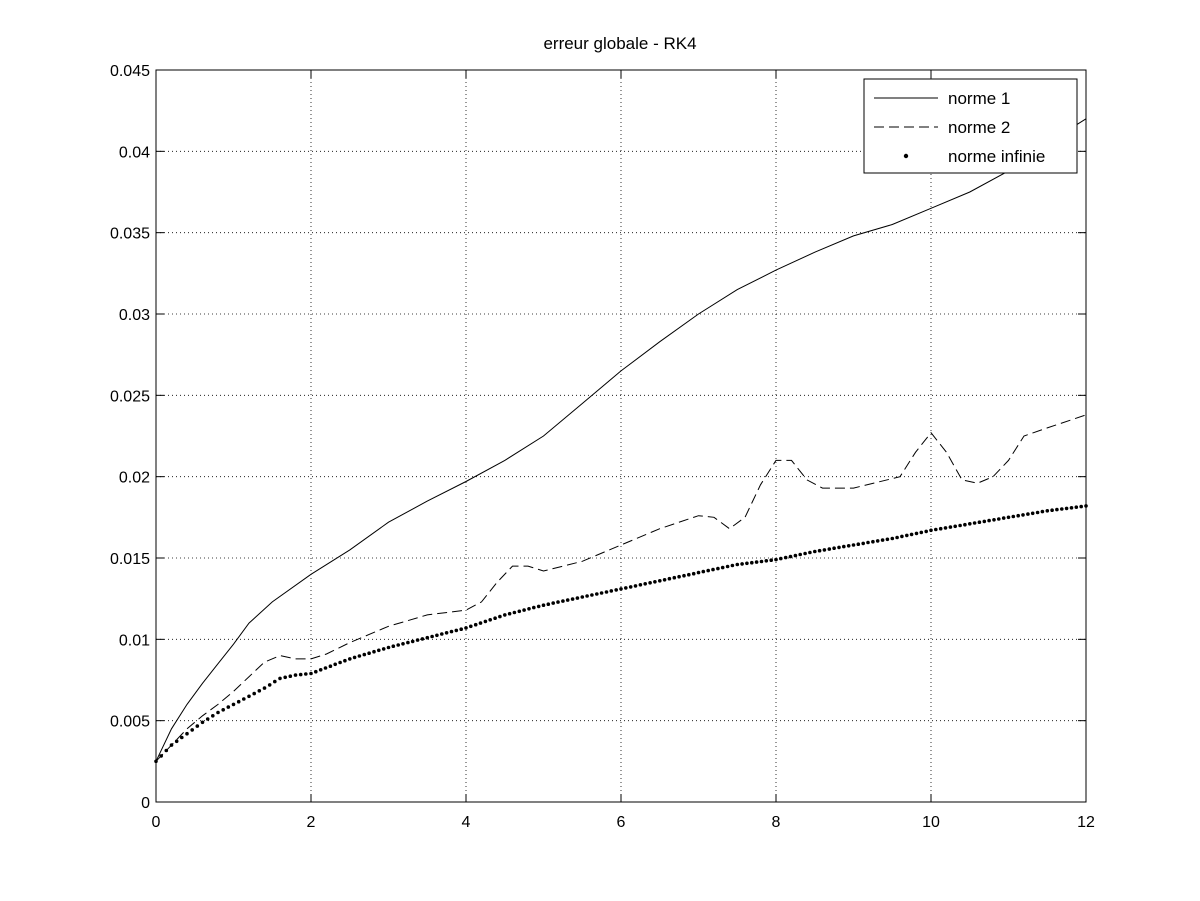 The height and width of the screenshot is (901, 1200). I want to click on legend-swatch-norme-infinie, so click(906, 156).